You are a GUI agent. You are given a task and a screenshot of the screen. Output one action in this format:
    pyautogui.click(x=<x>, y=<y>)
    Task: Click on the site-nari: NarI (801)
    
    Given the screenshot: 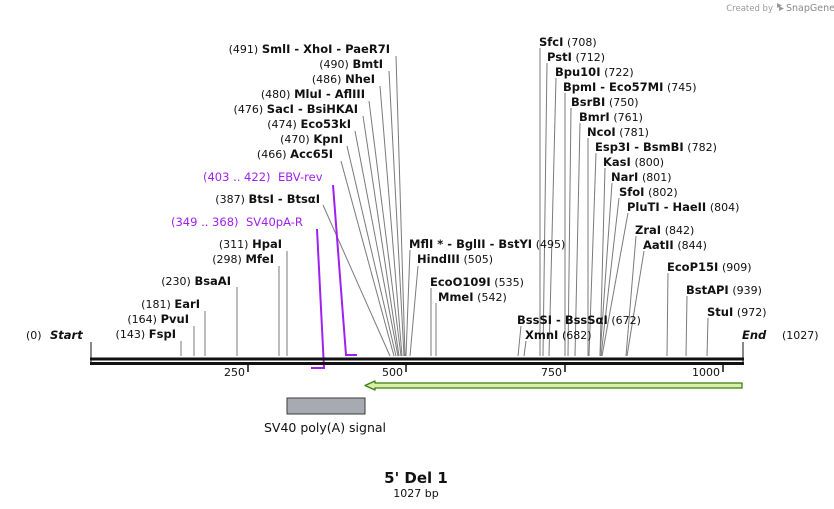 What is the action you would take?
    pyautogui.click(x=641, y=177)
    